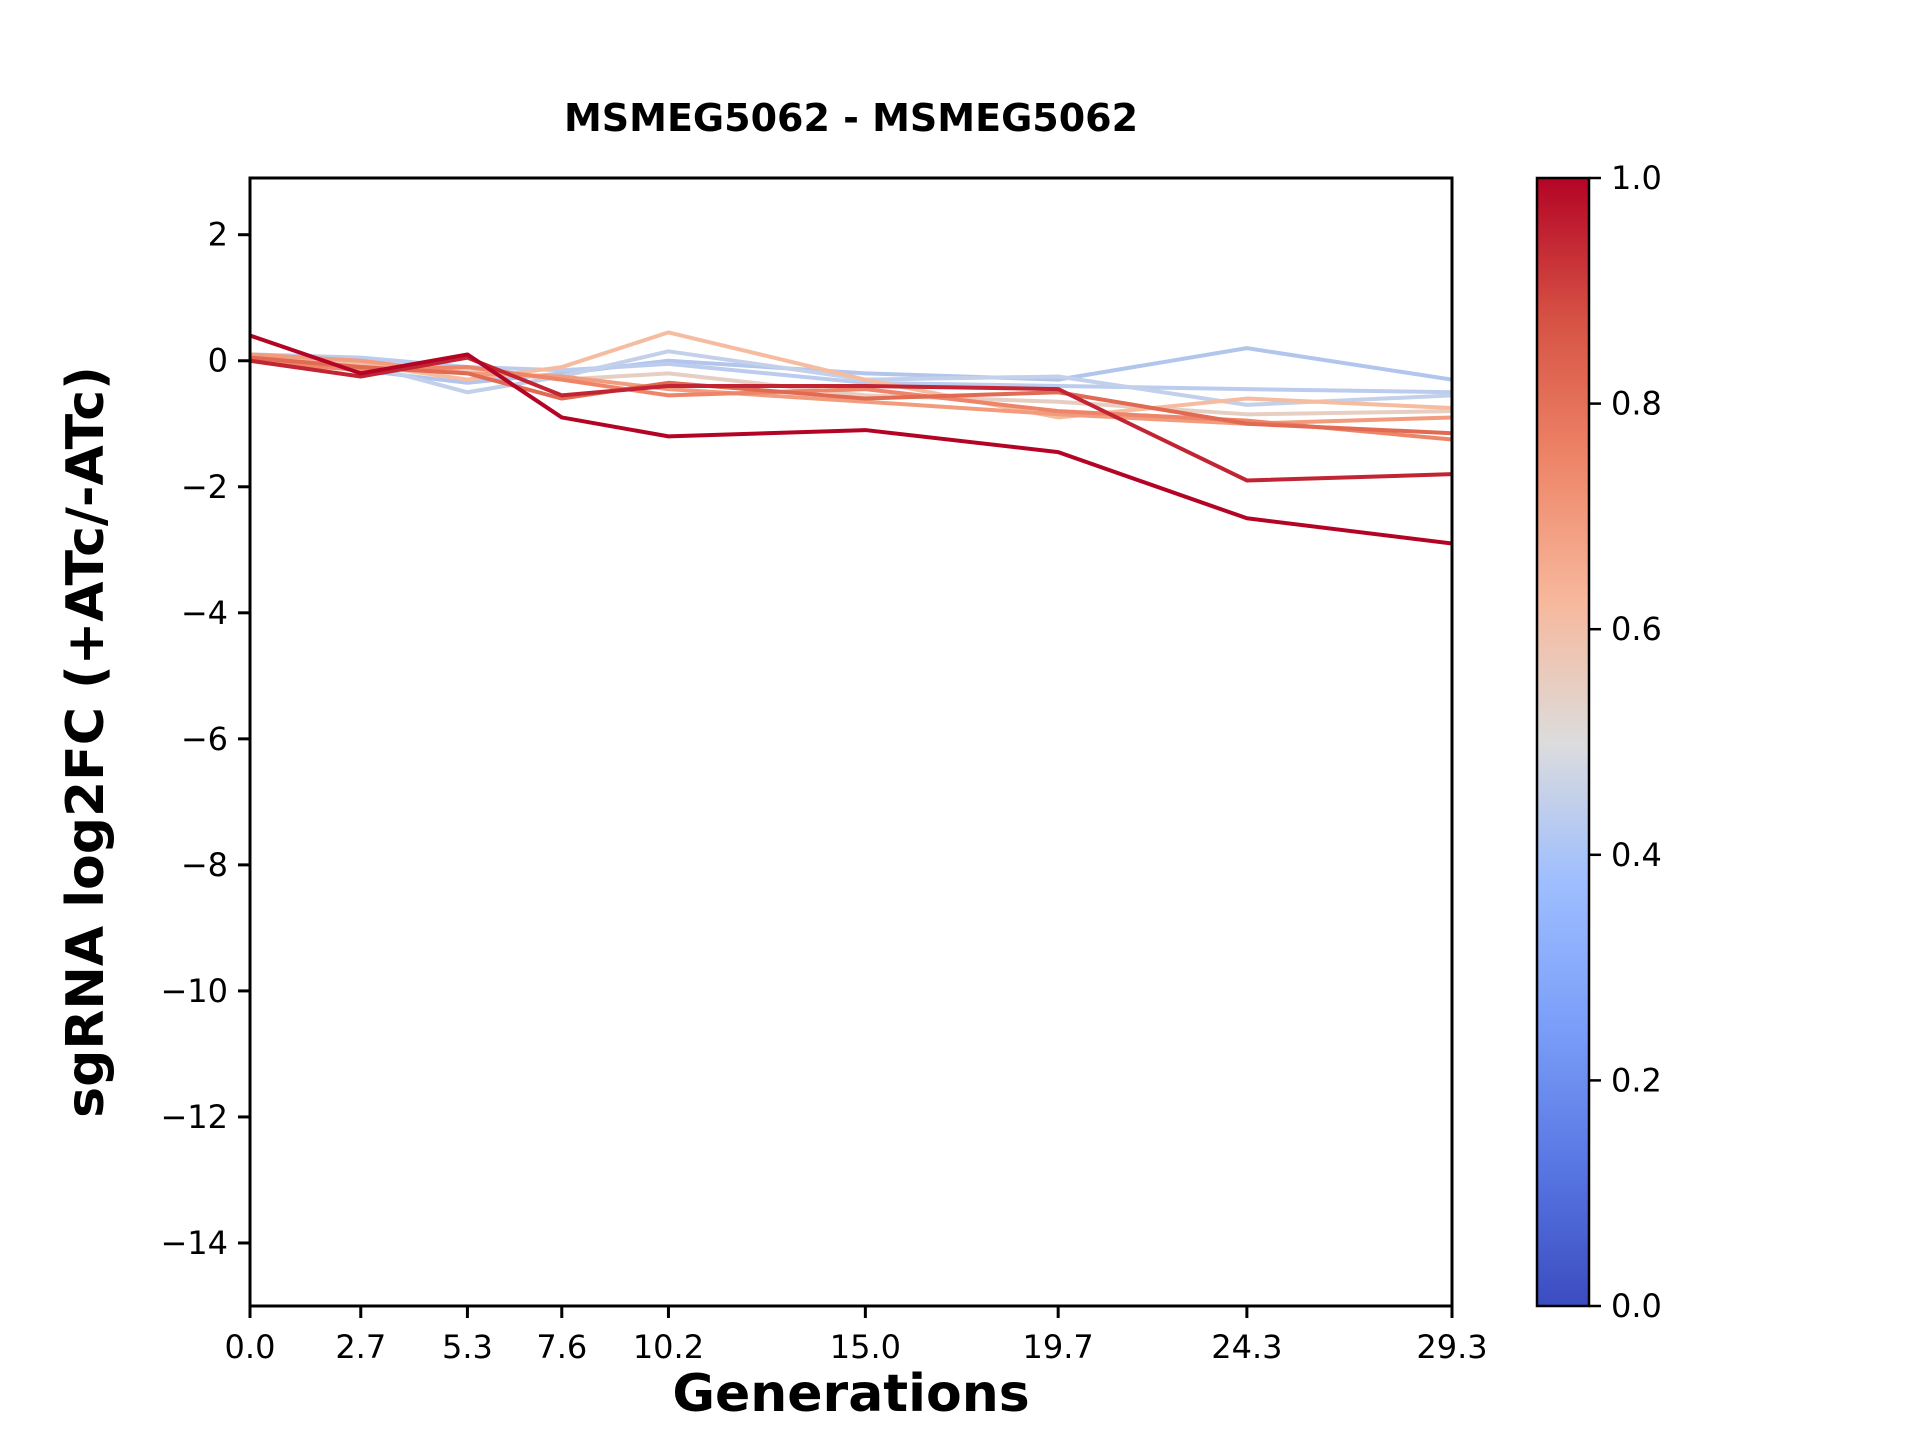 The height and width of the screenshot is (1440, 1920). I want to click on colorbar-tick-label: 0.4, so click(1636, 855).